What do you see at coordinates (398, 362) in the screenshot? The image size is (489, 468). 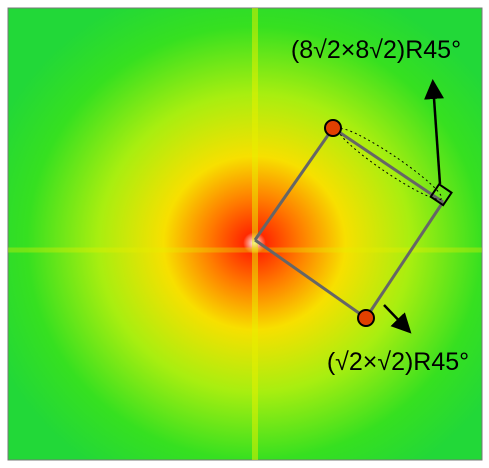 I see `label-bottom: (√2×√2)R45°` at bounding box center [398, 362].